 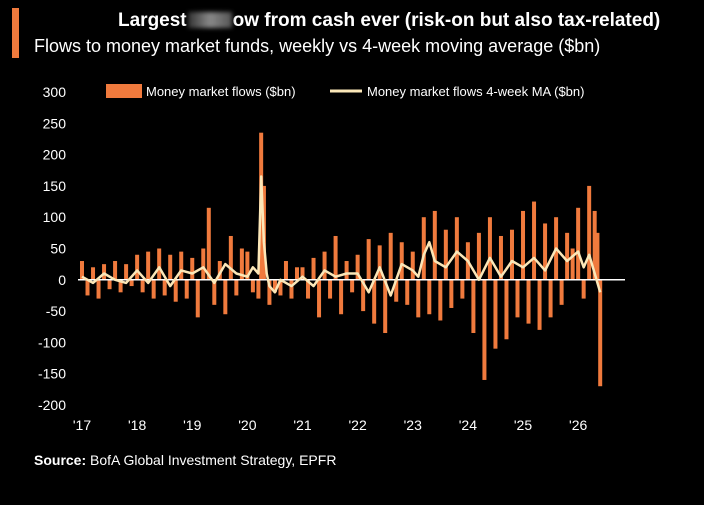 I want to click on source-label: Source:, so click(x=60, y=460).